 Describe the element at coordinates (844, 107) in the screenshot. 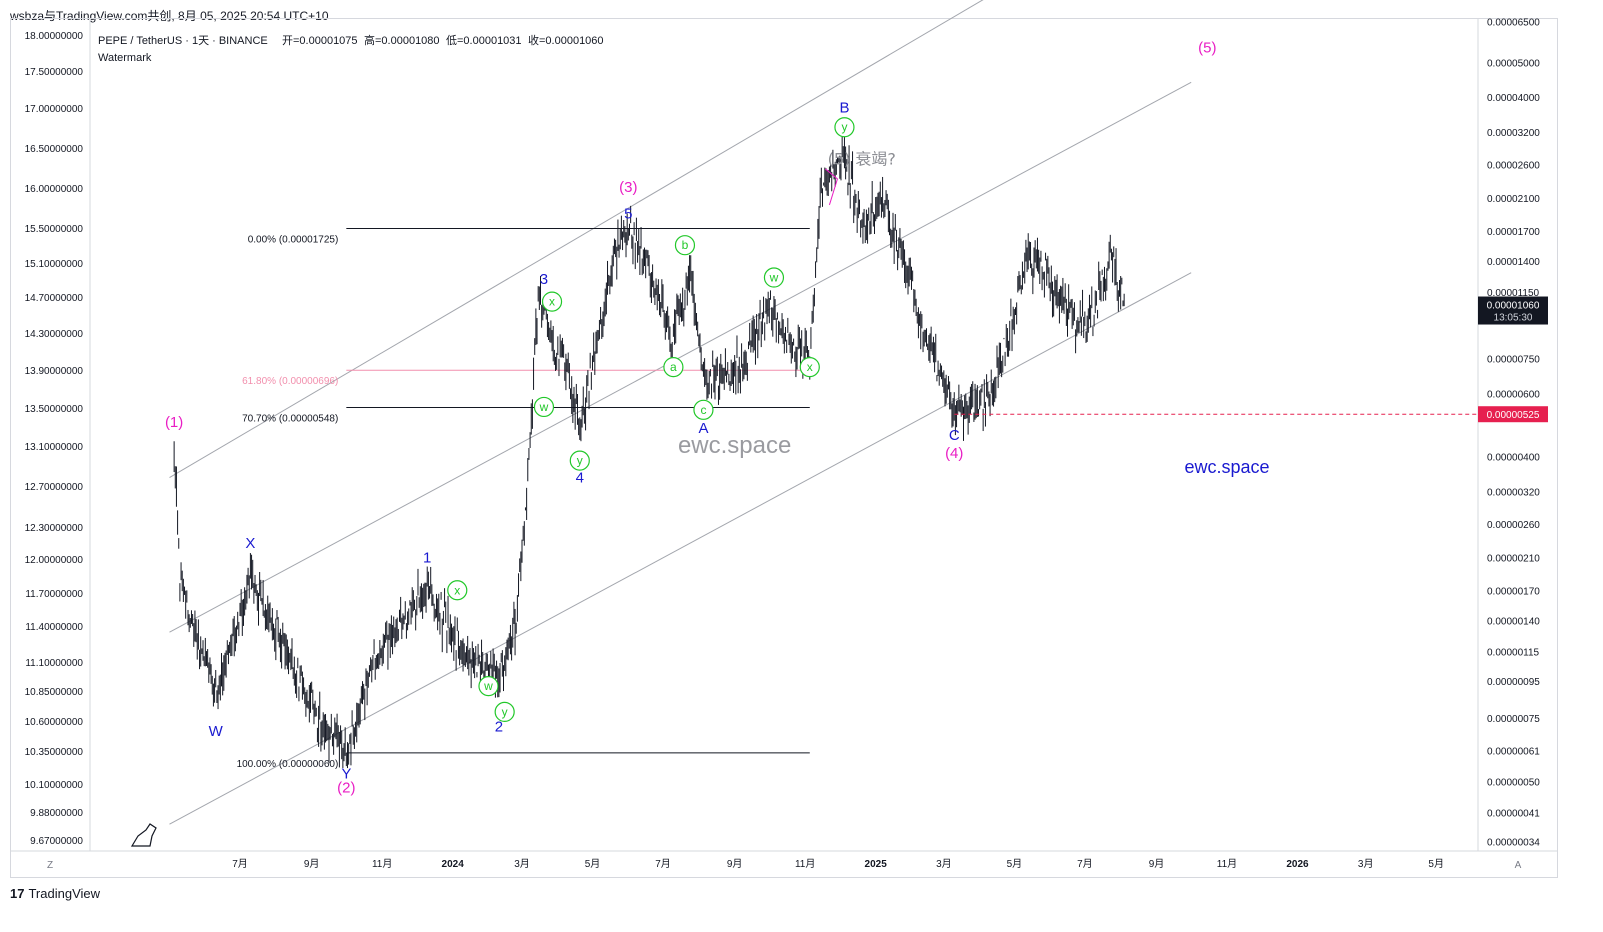

I see `wave-minor-label: B` at that location.